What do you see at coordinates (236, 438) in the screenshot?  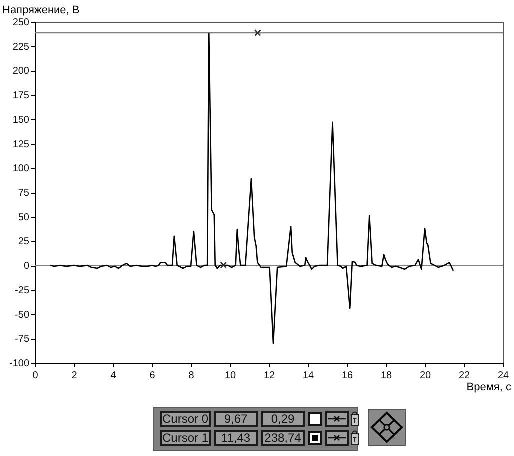 I see `x-value-field: 11,43` at bounding box center [236, 438].